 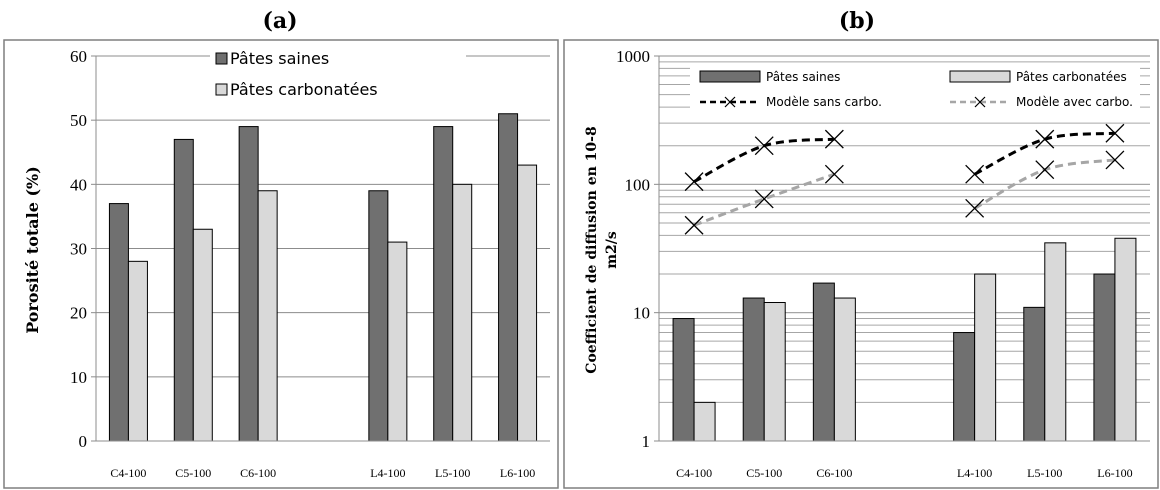 I want to click on legend-a-label: Pâtes carbonatées, so click(x=304, y=89).